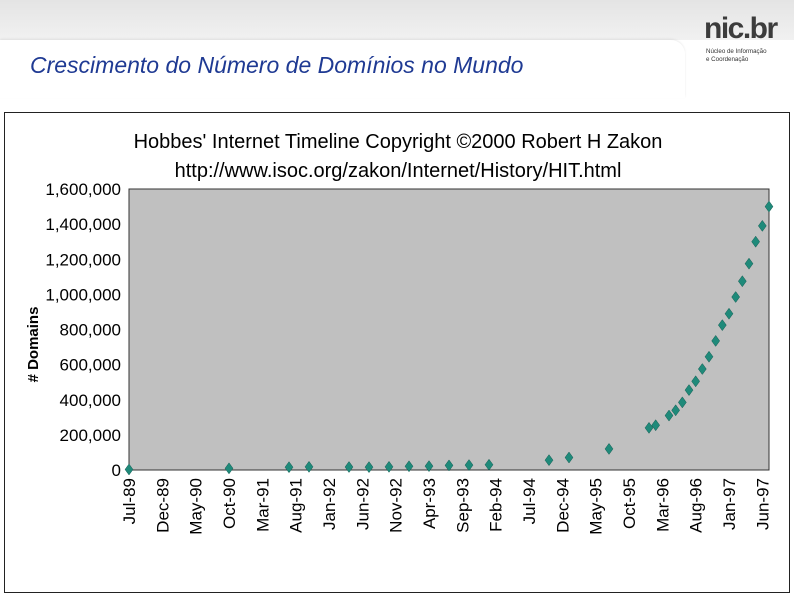  I want to click on x-tick-label: Apr-93, so click(429, 503).